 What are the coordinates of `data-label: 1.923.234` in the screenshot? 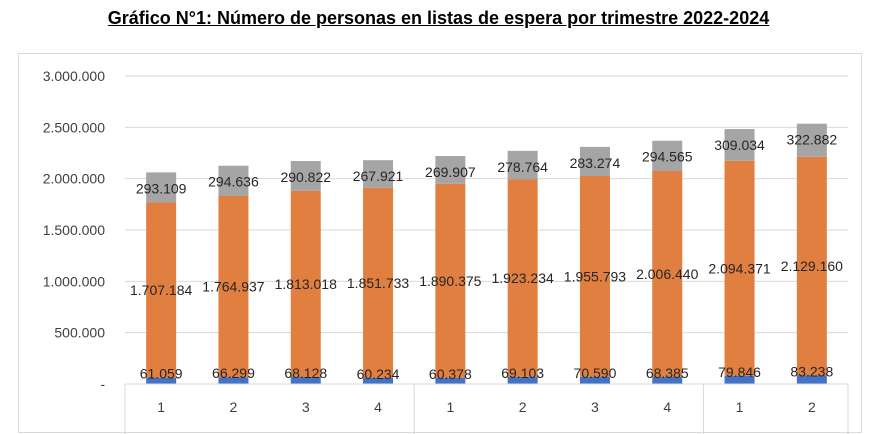 It's located at (523, 278).